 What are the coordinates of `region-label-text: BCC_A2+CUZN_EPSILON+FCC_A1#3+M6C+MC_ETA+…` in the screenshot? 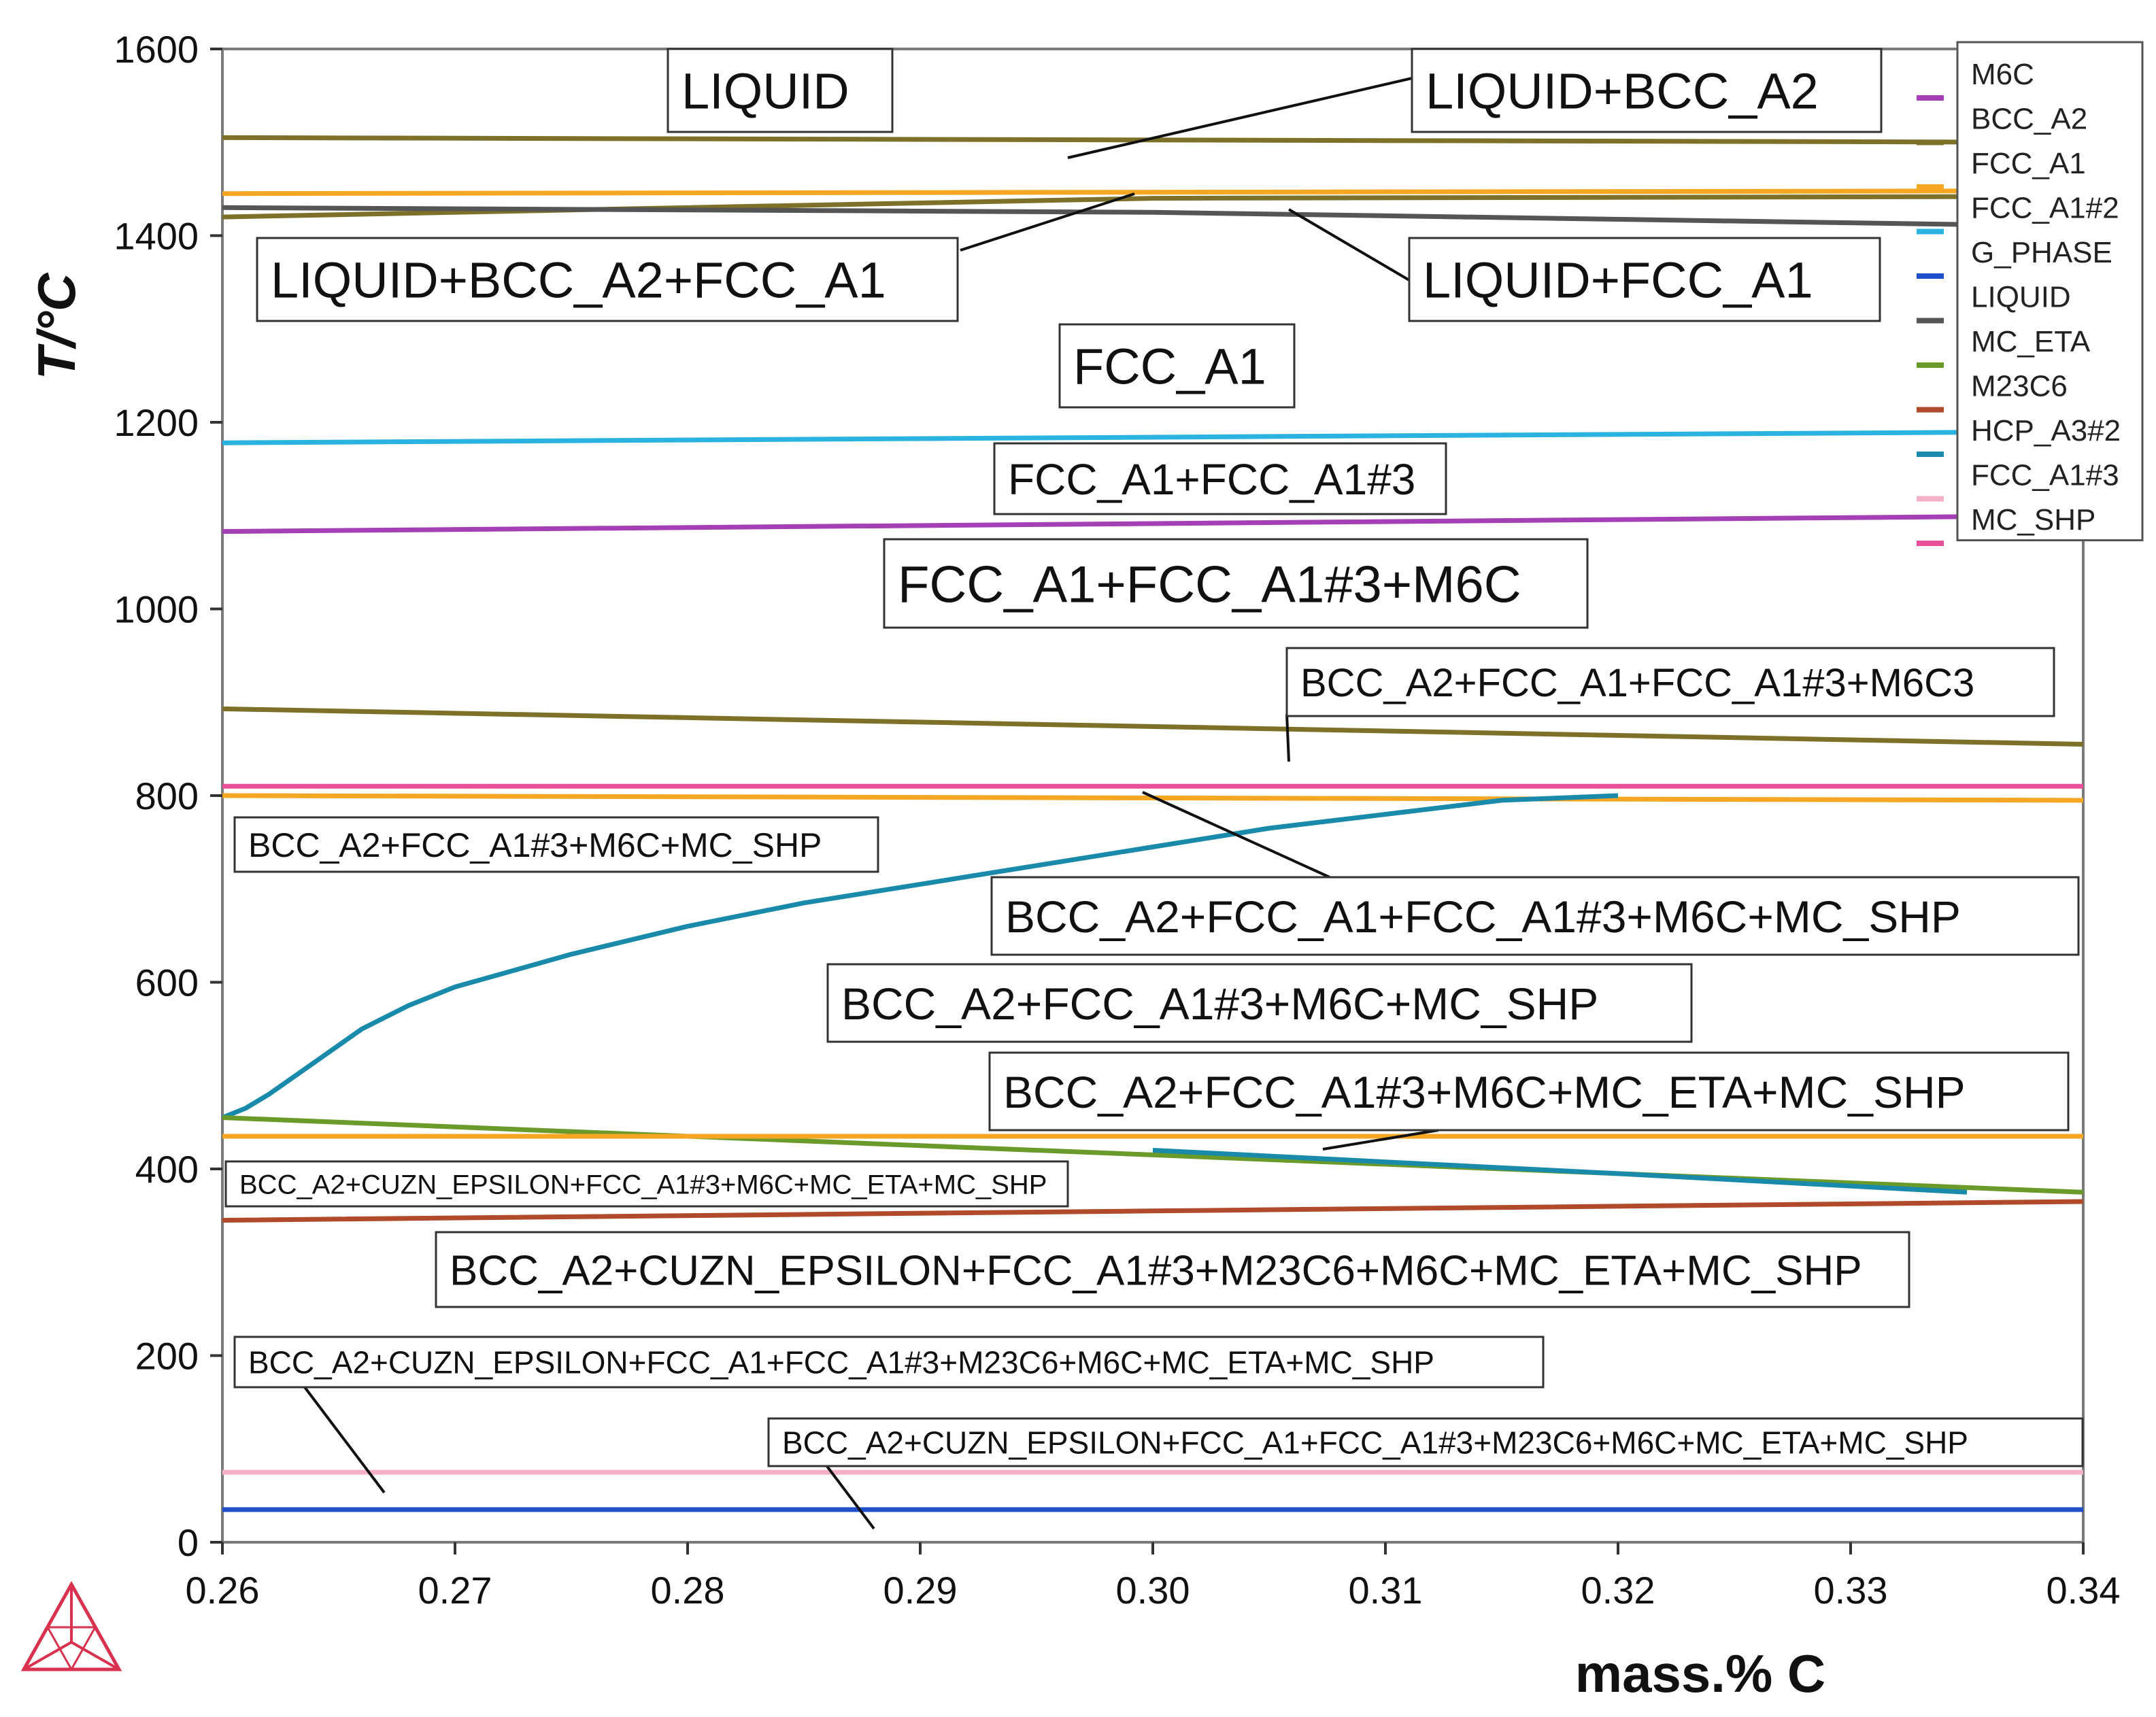 It's located at (643, 1185).